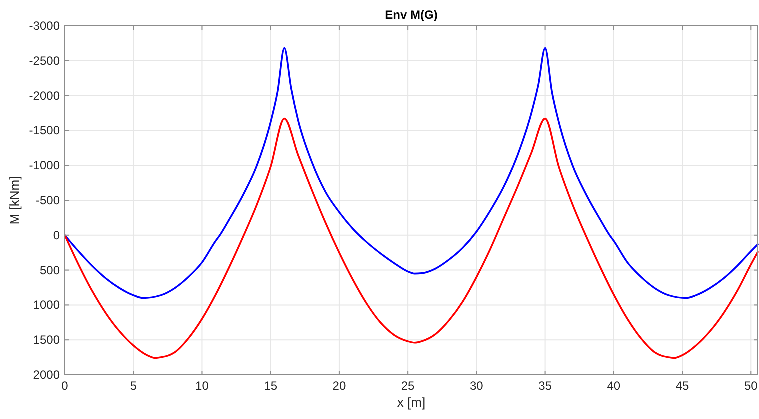  I want to click on y-tick-label: -2000, so click(44, 95).